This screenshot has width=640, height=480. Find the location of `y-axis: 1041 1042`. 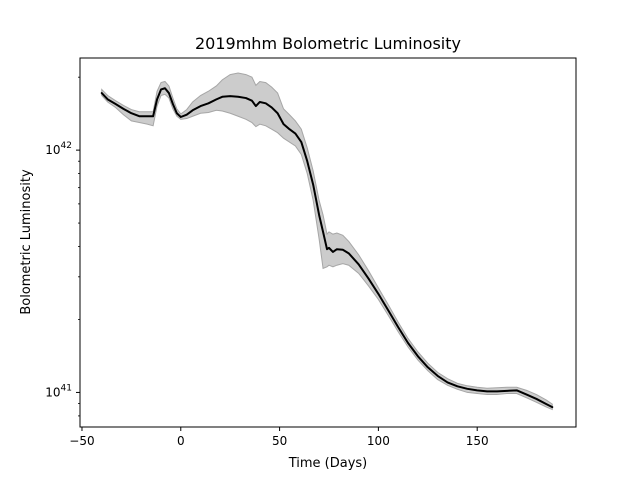

y-axis: 1041 1042 is located at coordinates (62, 246).